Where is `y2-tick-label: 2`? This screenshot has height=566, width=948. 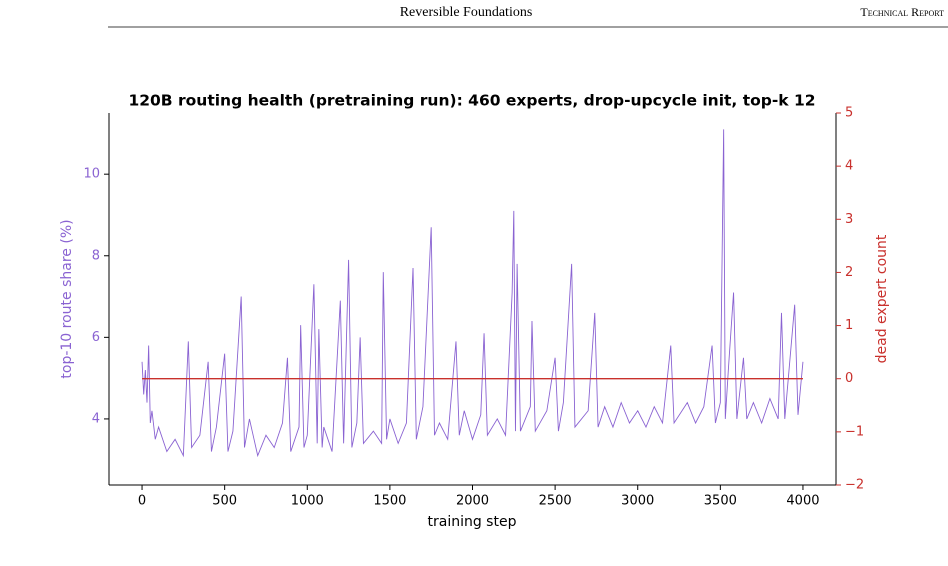 y2-tick-label: 2 is located at coordinates (849, 272).